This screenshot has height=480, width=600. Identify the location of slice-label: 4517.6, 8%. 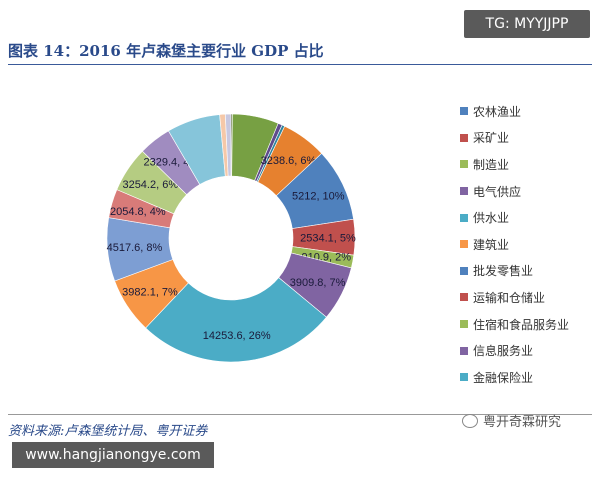
(135, 248).